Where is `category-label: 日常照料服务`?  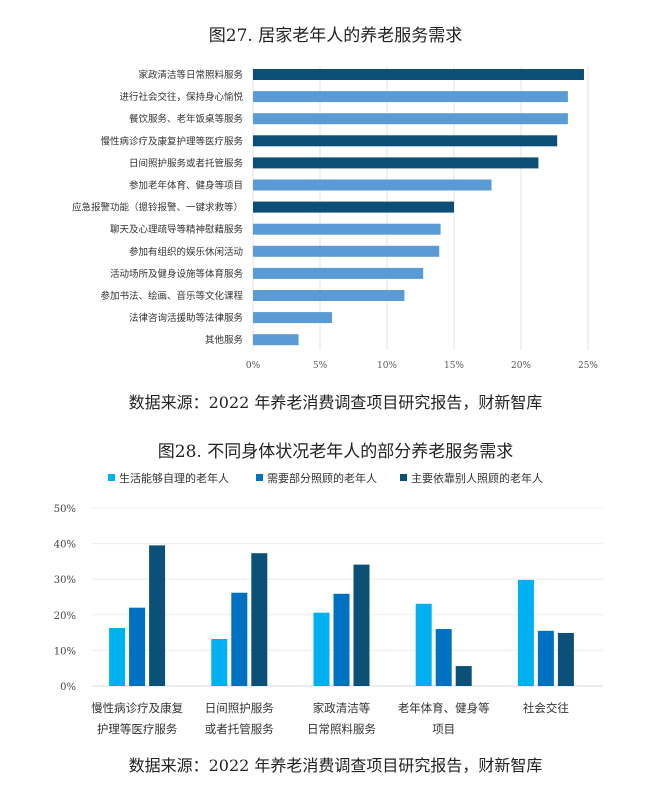
category-label: 日常照料服务 is located at coordinates (341, 729).